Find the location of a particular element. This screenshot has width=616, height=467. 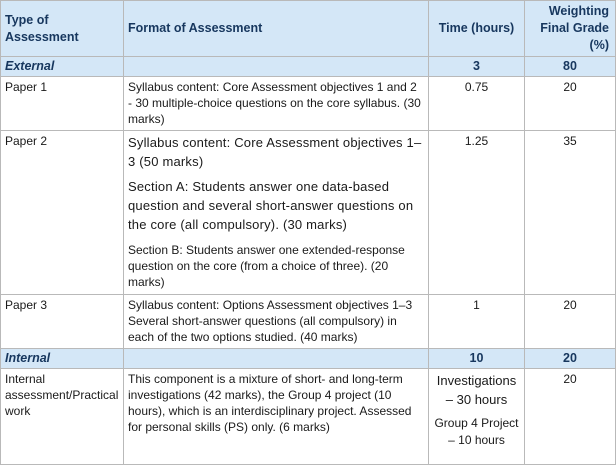

time-investigations: Investigations – 30 hours is located at coordinates (476, 390).